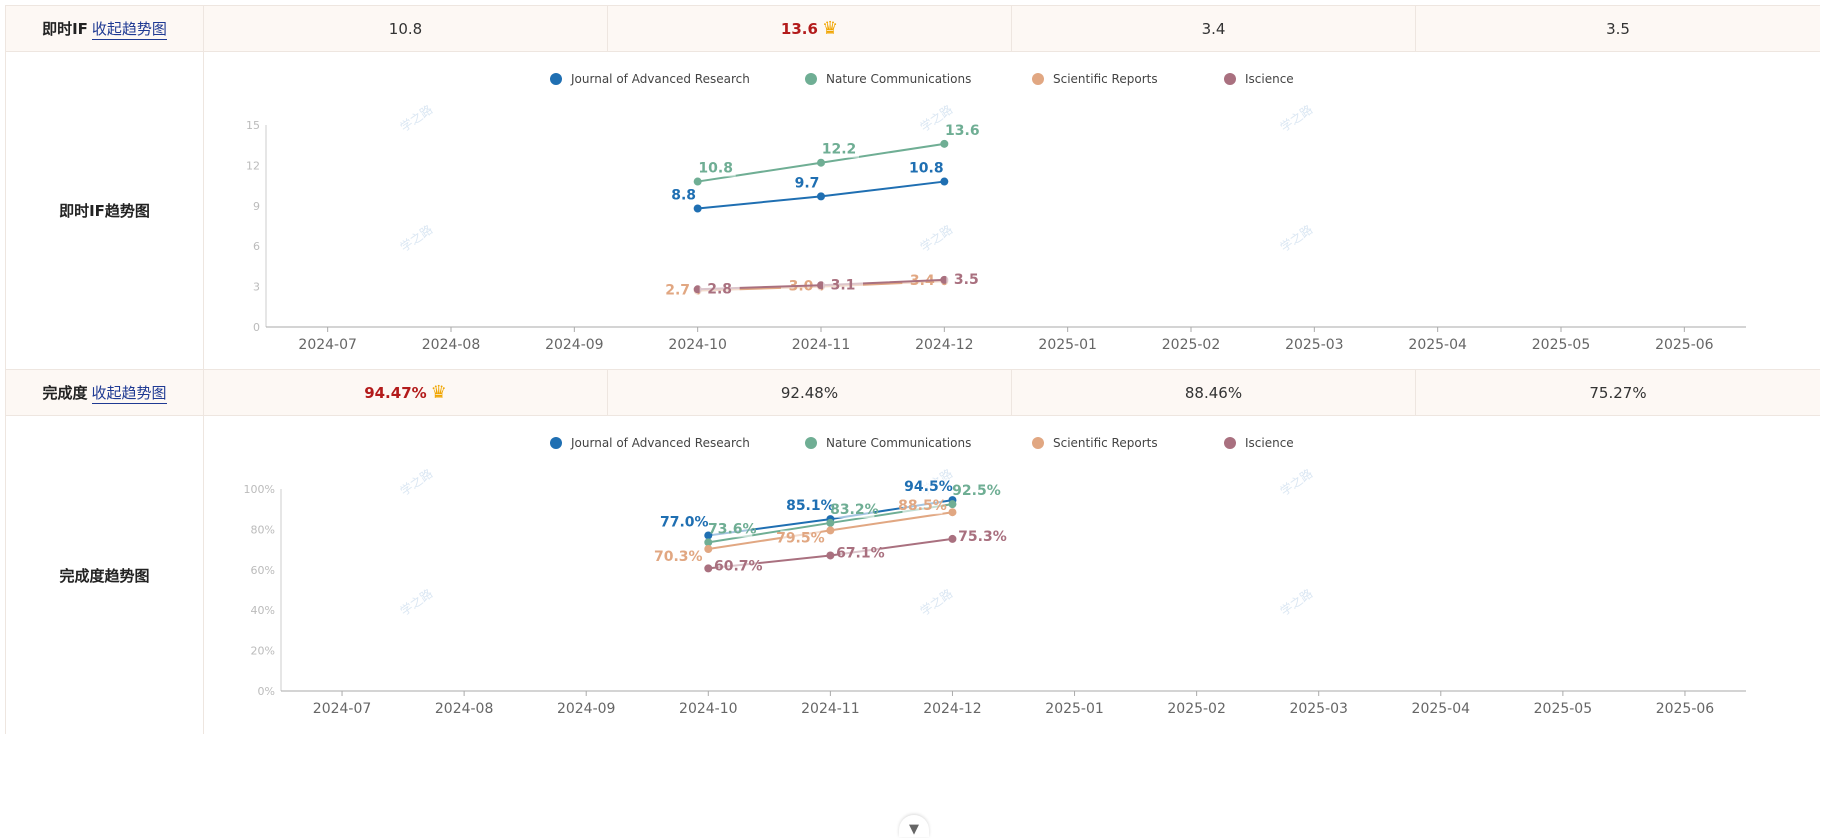 This screenshot has width=1826, height=838. I want to click on if-trend-label-cell: 即时IF趋势图, so click(104, 210).